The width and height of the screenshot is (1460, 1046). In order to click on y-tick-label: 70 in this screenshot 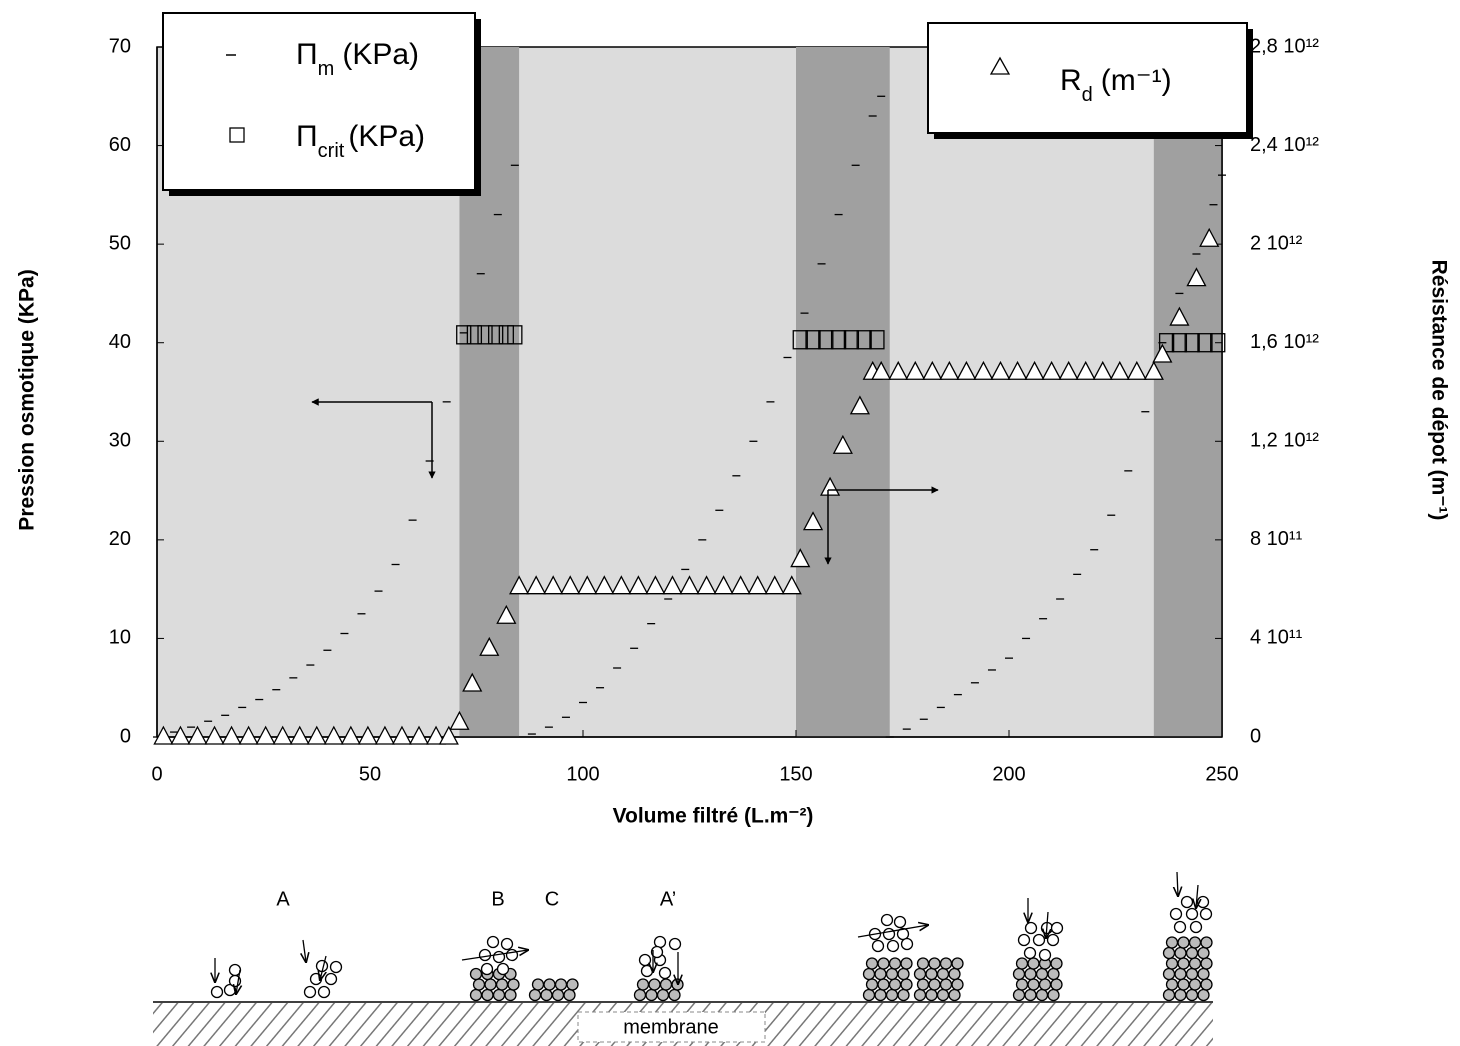, I will do `click(120, 46)`.